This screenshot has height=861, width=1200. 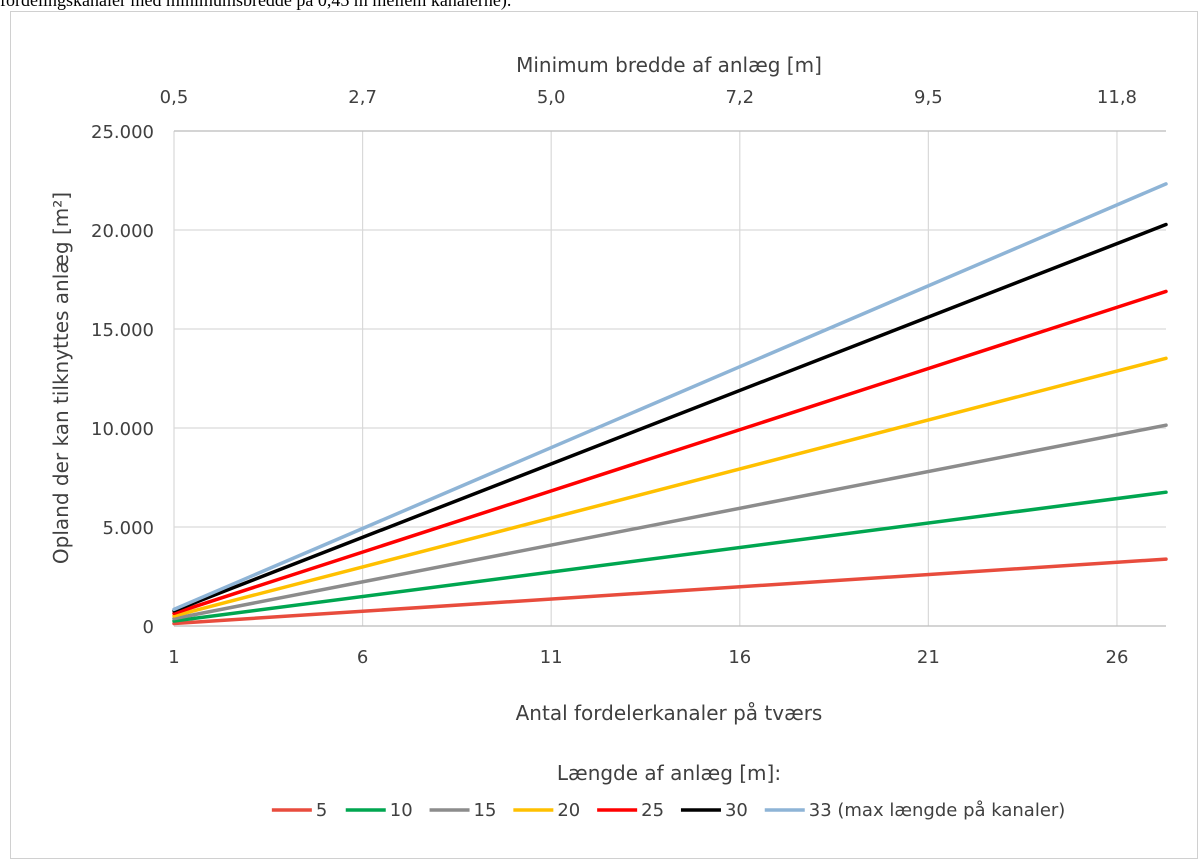 What do you see at coordinates (61, 378) in the screenshot?
I see `y-axis-label: Opland der kan tilknyttes anlæg [m²]` at bounding box center [61, 378].